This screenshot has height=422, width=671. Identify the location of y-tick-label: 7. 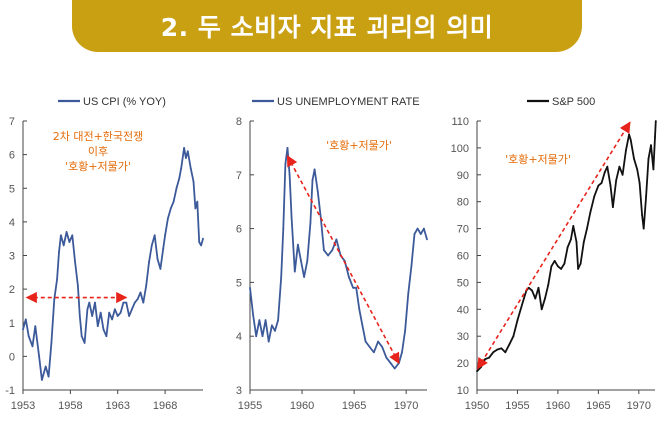
(12, 122).